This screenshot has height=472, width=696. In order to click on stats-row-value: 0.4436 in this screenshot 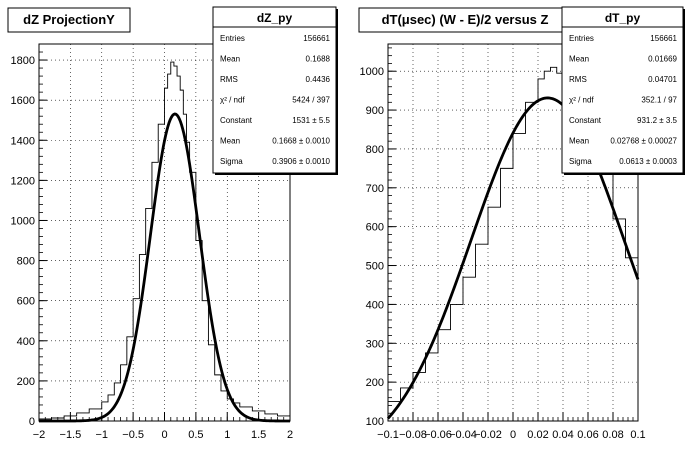, I will do `click(318, 79)`.